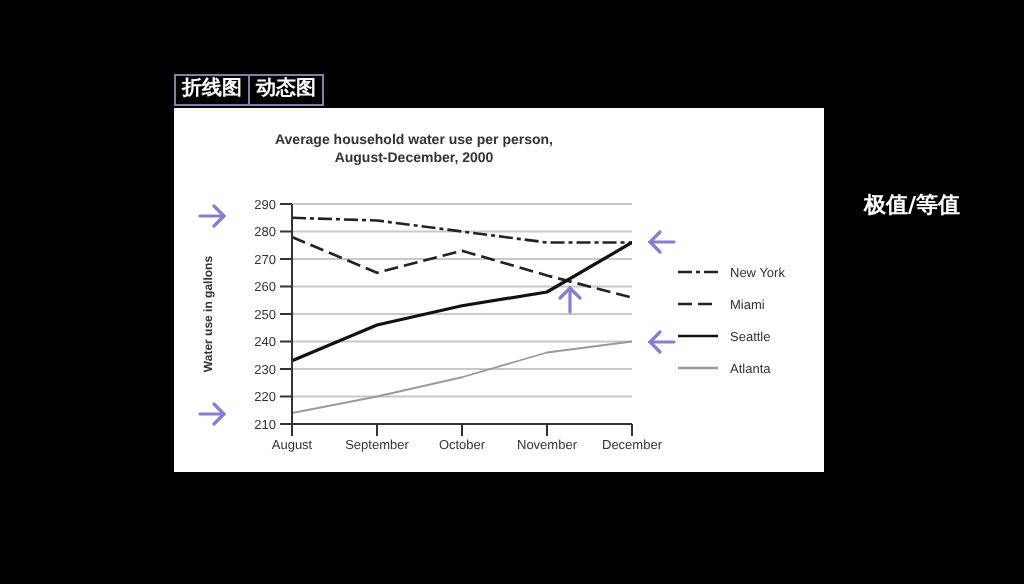 This screenshot has width=1024, height=584. I want to click on text: 折线图, so click(212, 90).